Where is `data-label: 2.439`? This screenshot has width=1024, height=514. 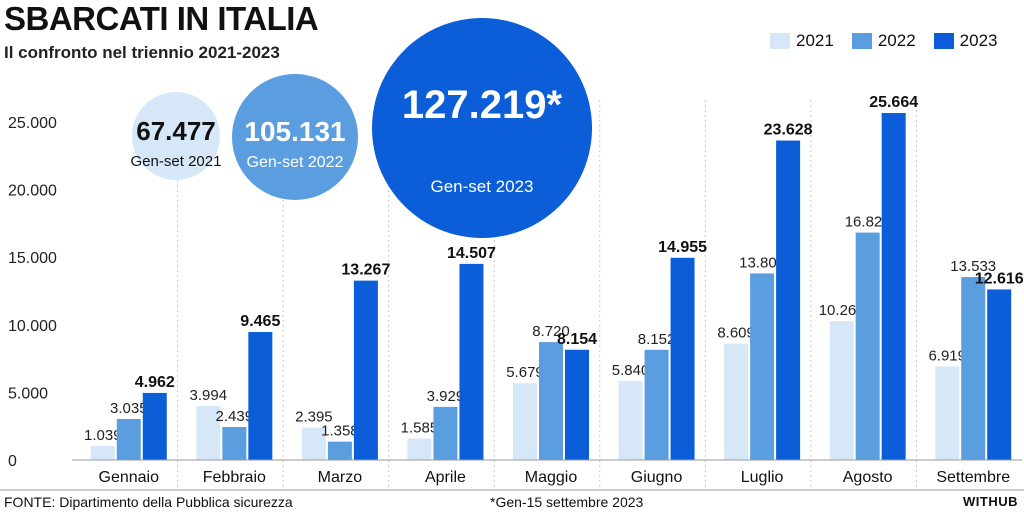 data-label: 2.439 is located at coordinates (235, 416).